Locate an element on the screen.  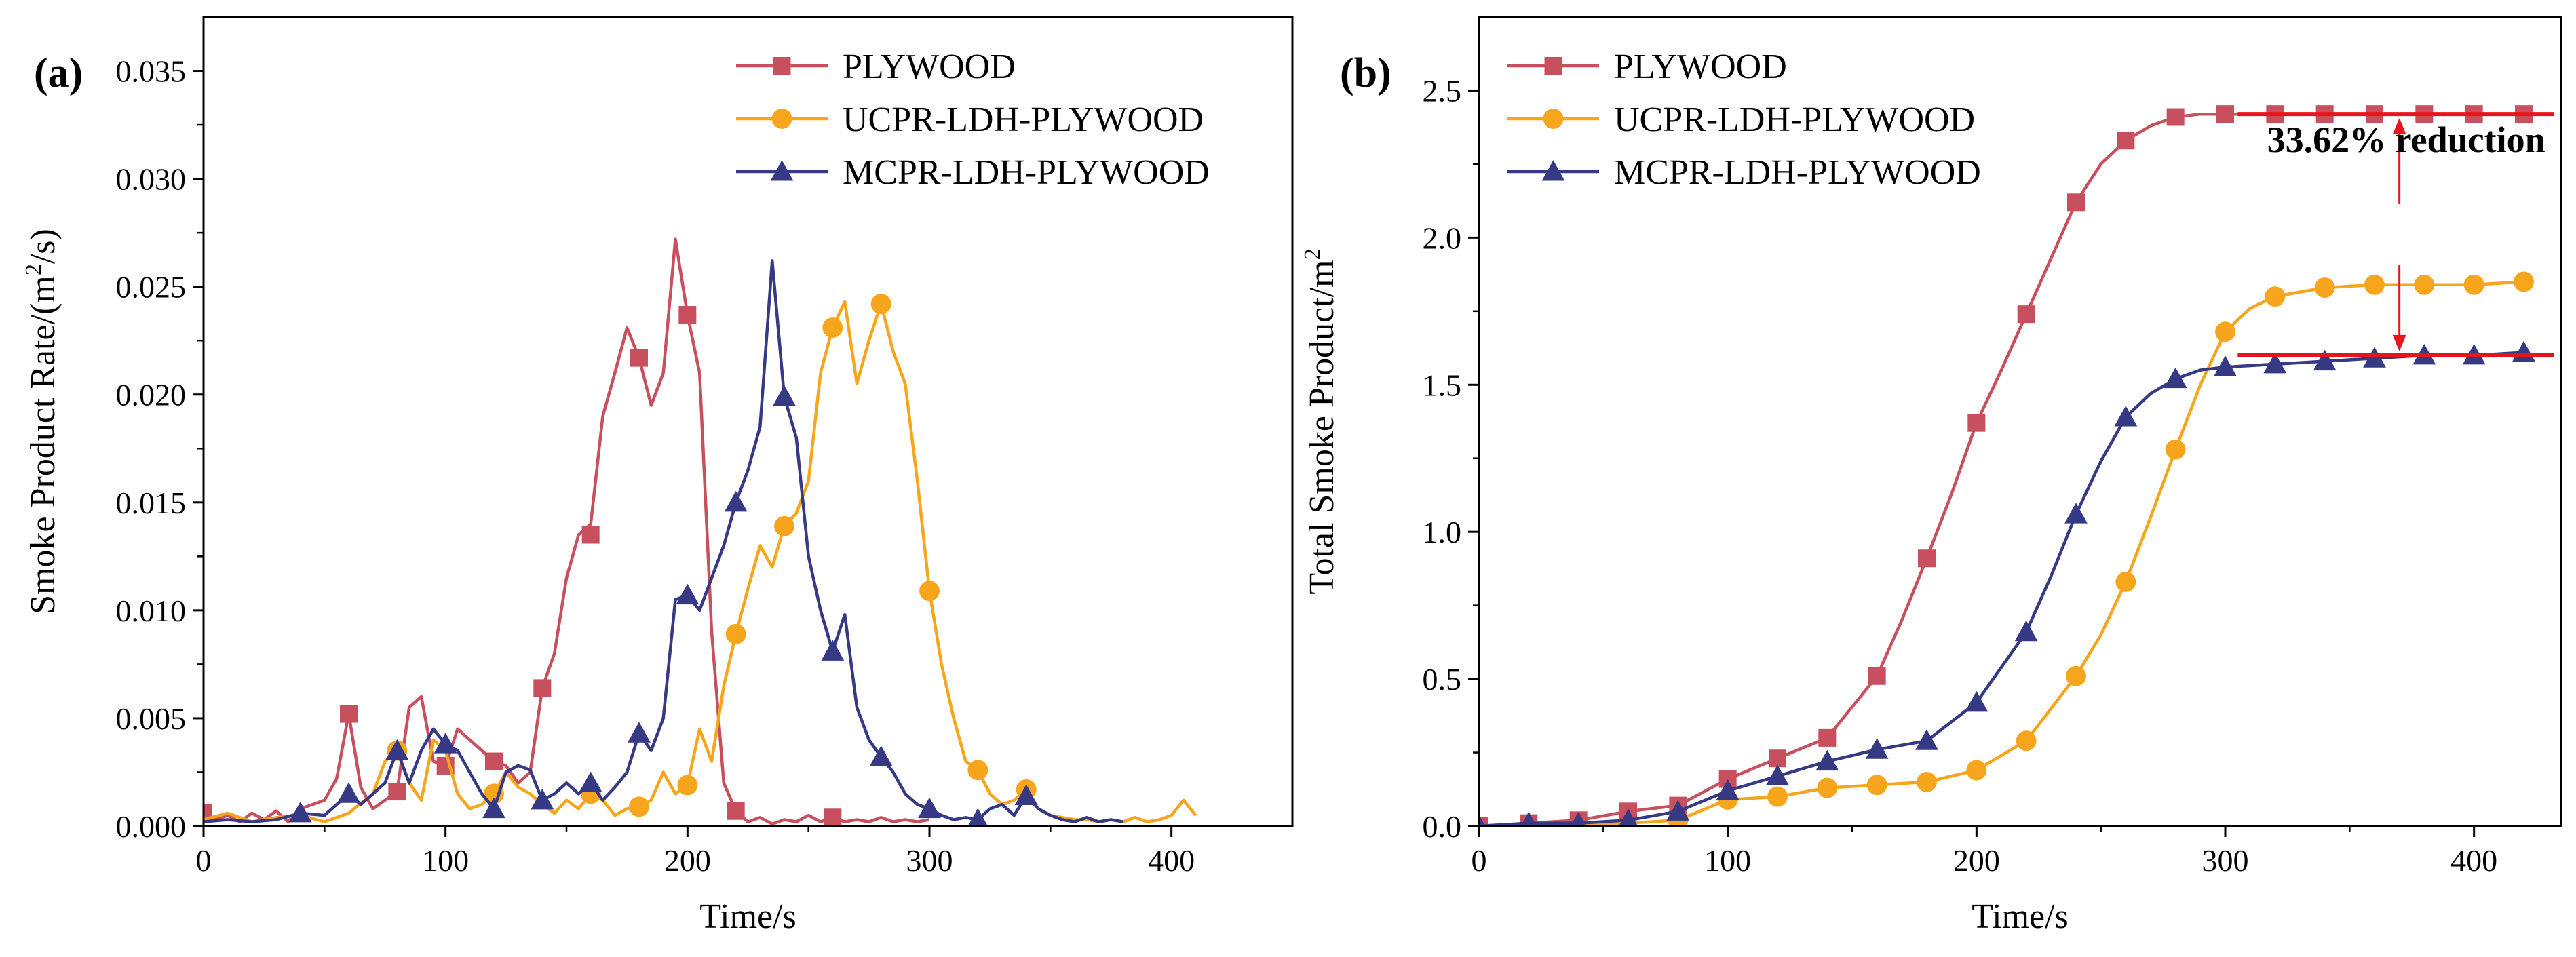
panel-b-x-axis-title: Time/s is located at coordinates (2020, 916).